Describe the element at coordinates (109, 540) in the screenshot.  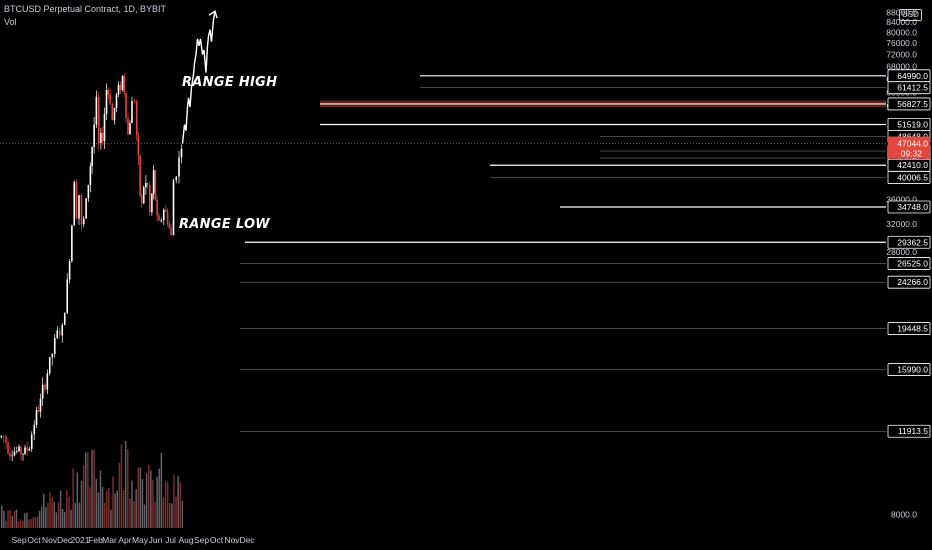
I see `x-tick-label: Mar` at that location.